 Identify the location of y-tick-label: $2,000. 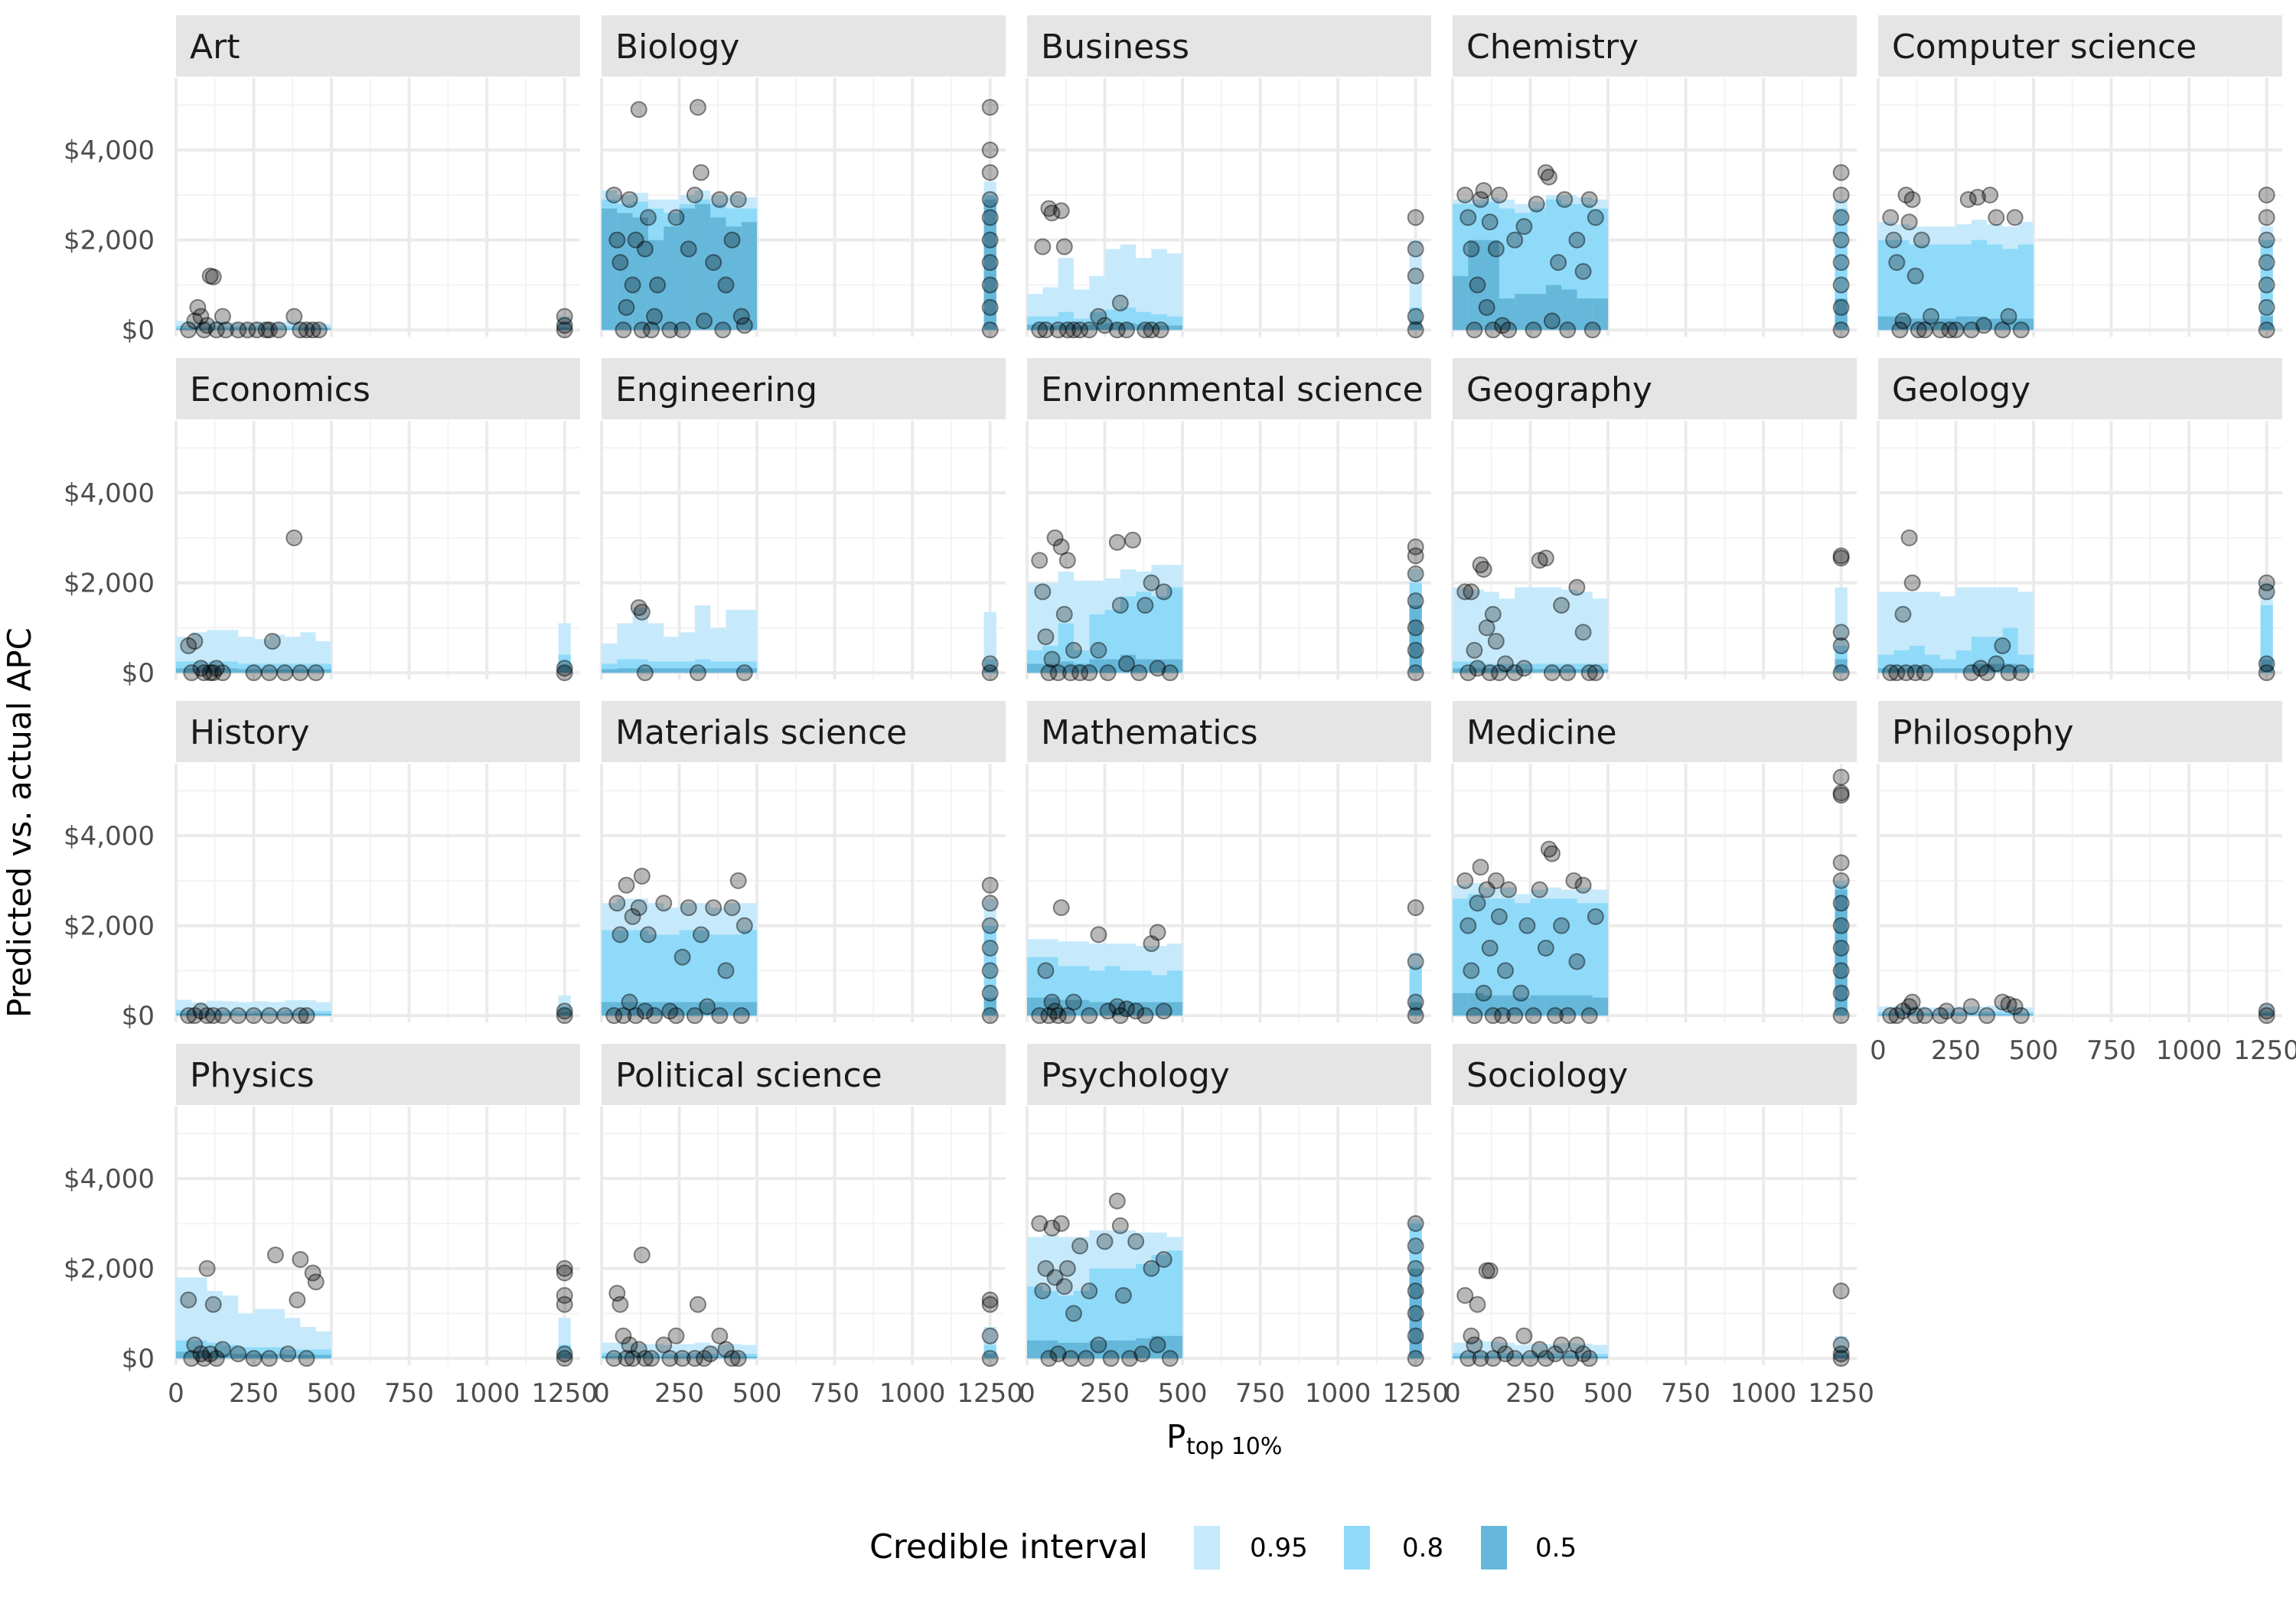
(109, 241).